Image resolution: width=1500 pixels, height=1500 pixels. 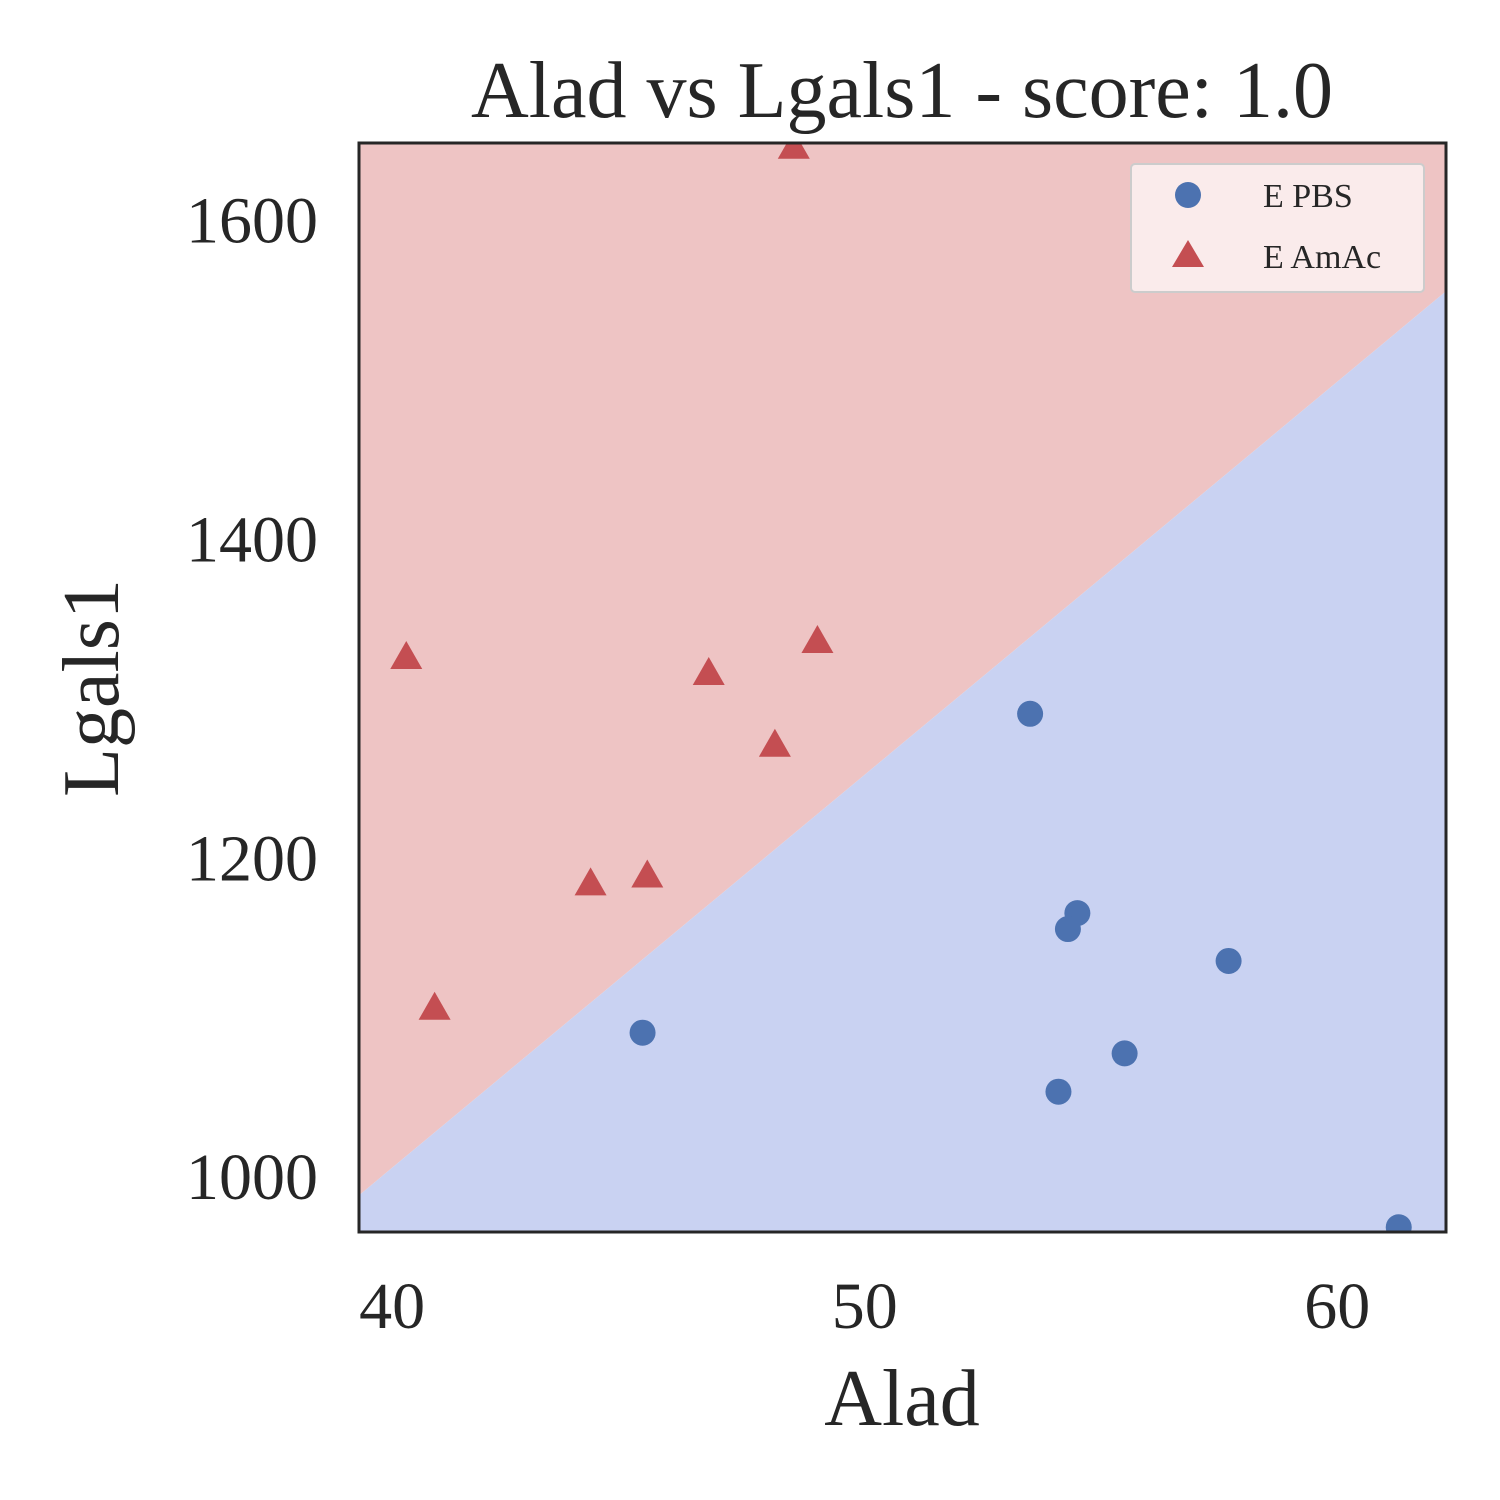 I want to click on x-axis-ticks: 40 50 60, so click(x=864, y=1306).